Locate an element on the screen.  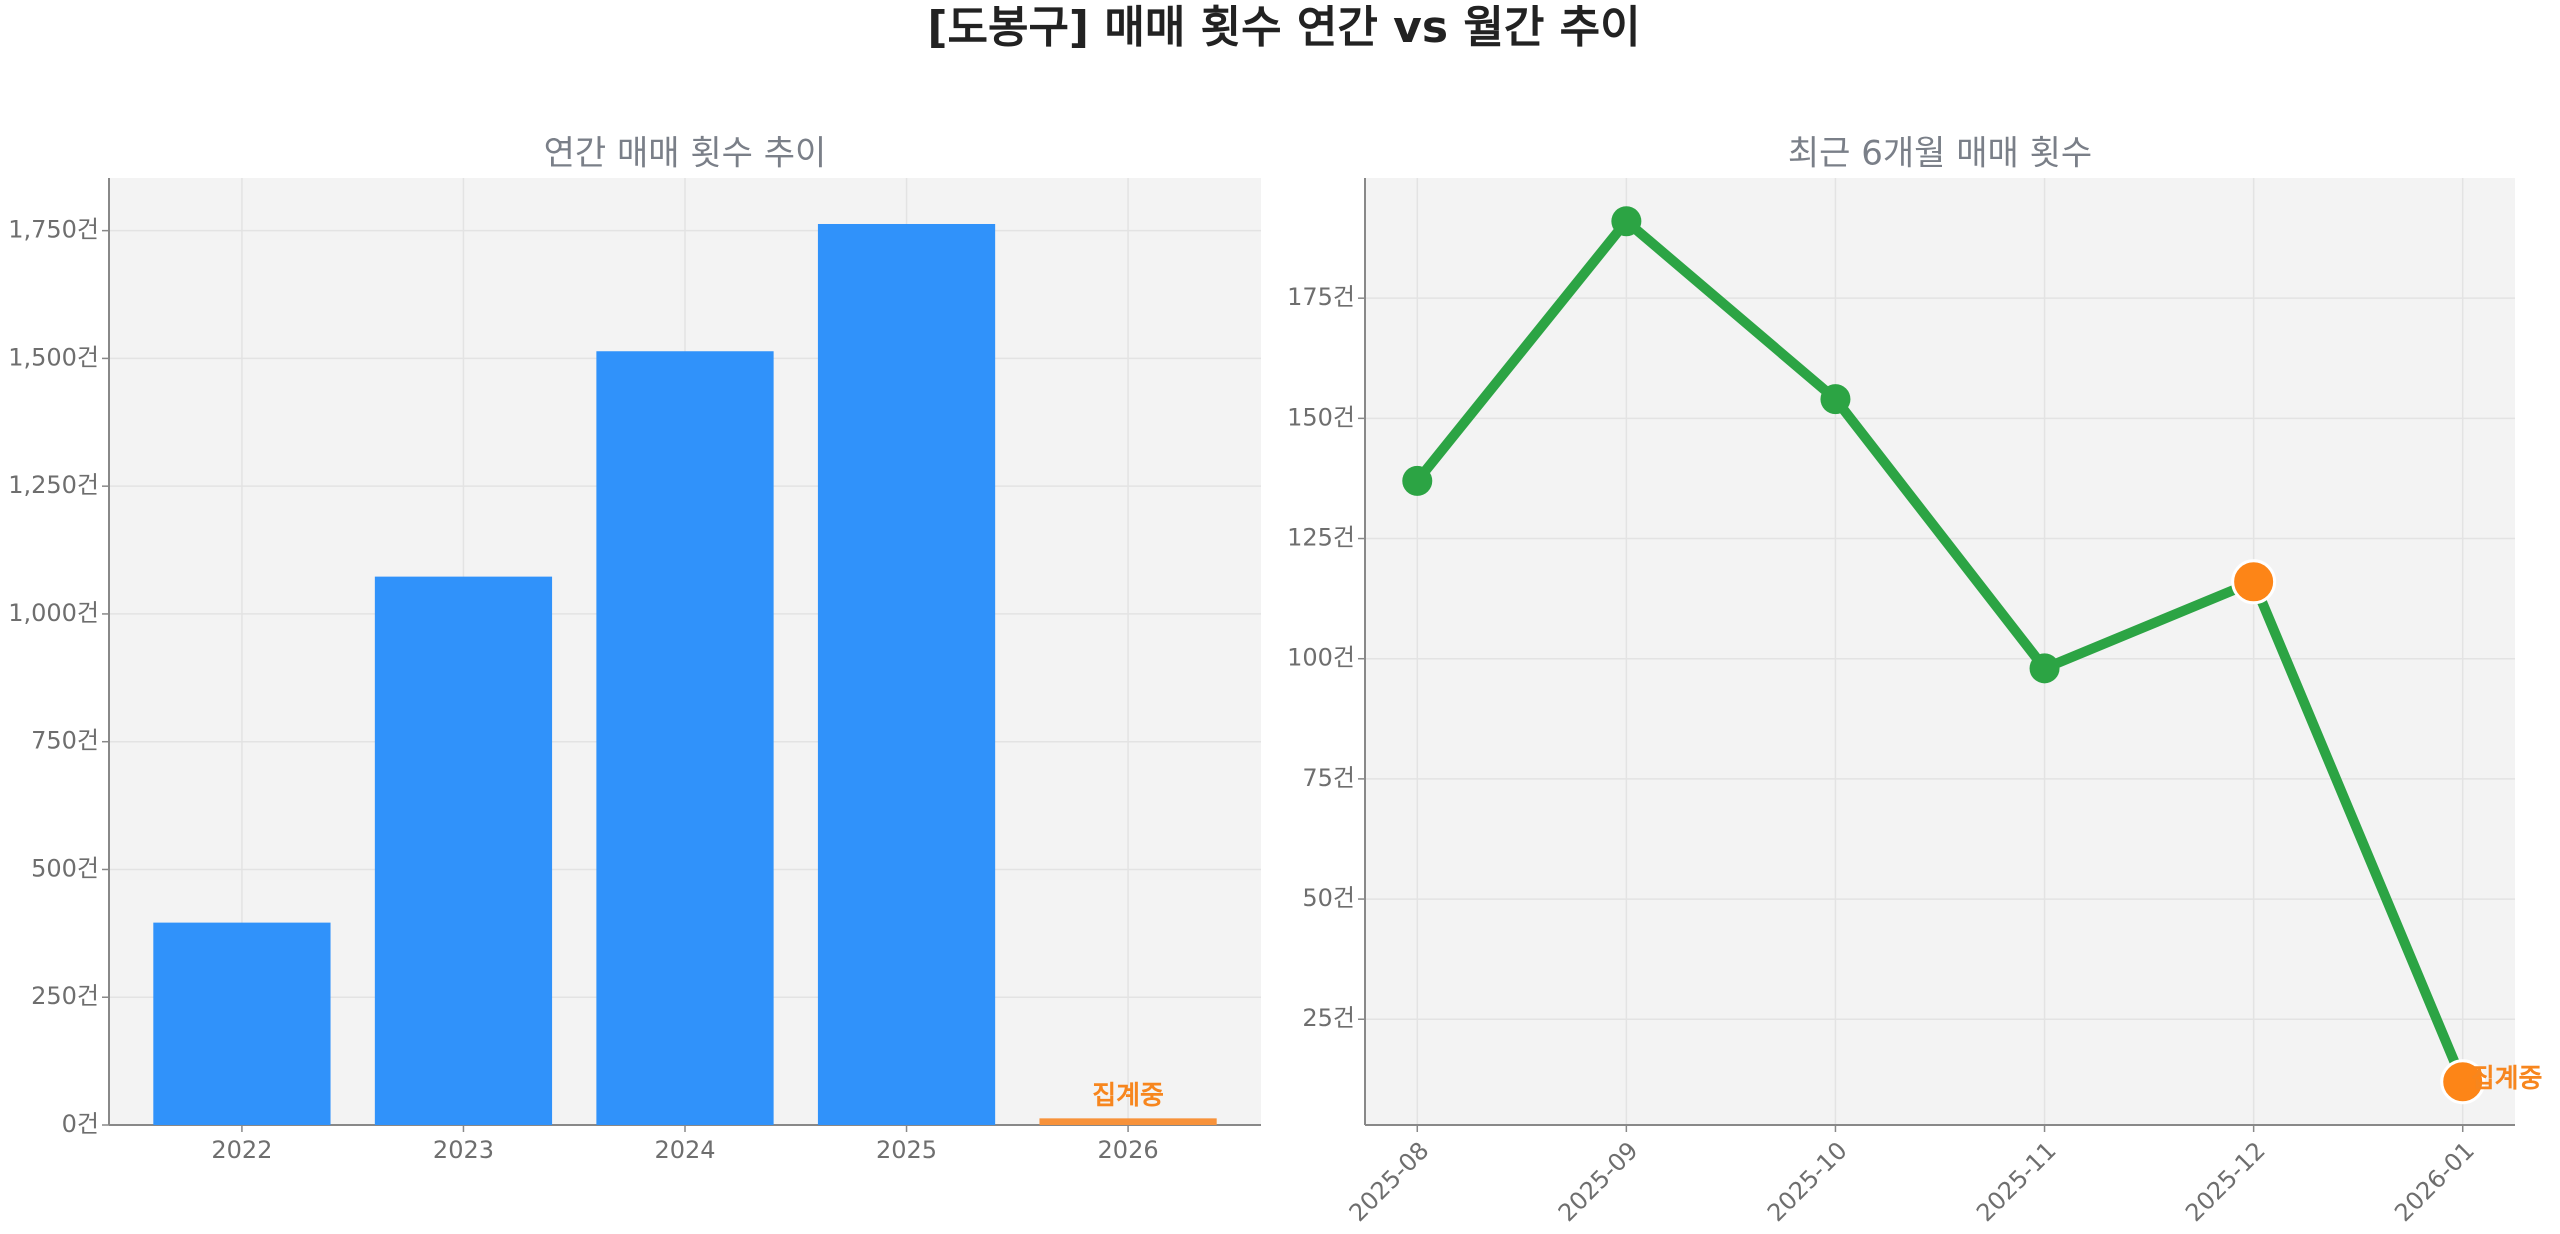
x-tick-label: 2025-08 is located at coordinates (1389, 1181).